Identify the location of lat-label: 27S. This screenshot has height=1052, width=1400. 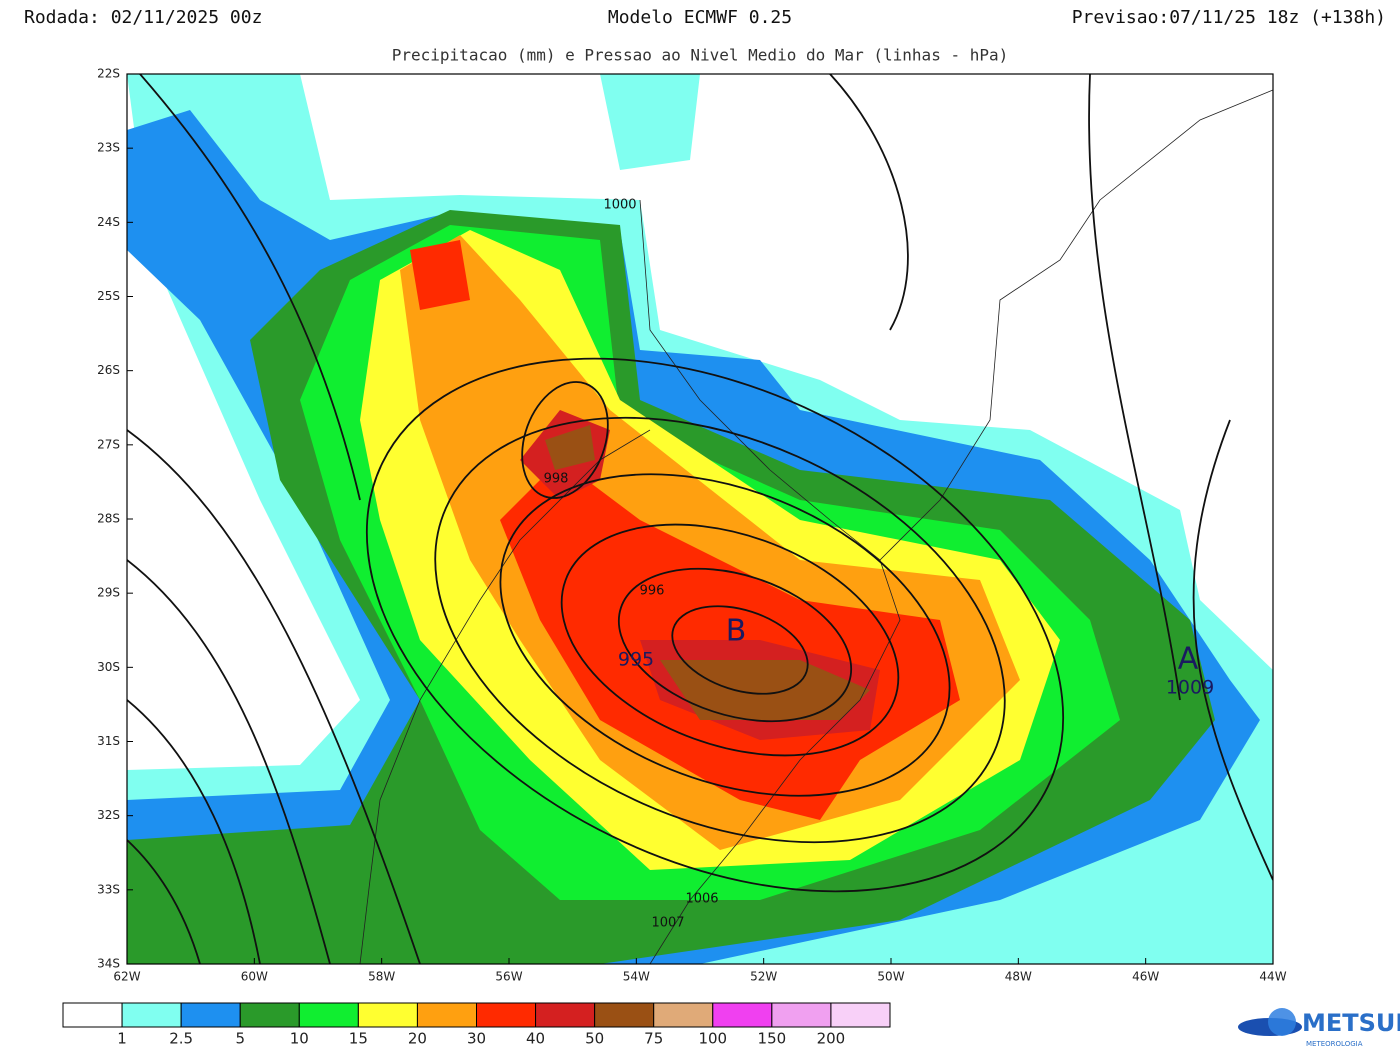
(108, 444).